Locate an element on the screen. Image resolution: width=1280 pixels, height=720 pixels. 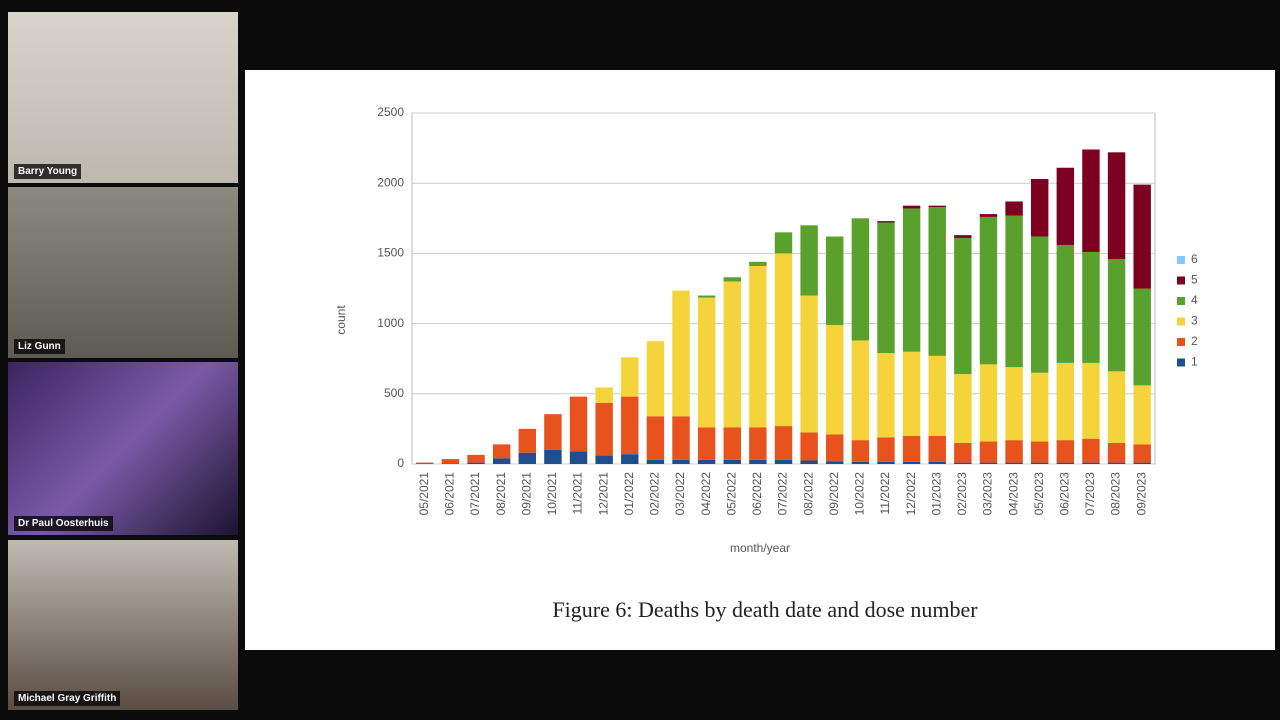
x-tick-label: 11/2022 is located at coordinates (885, 493).